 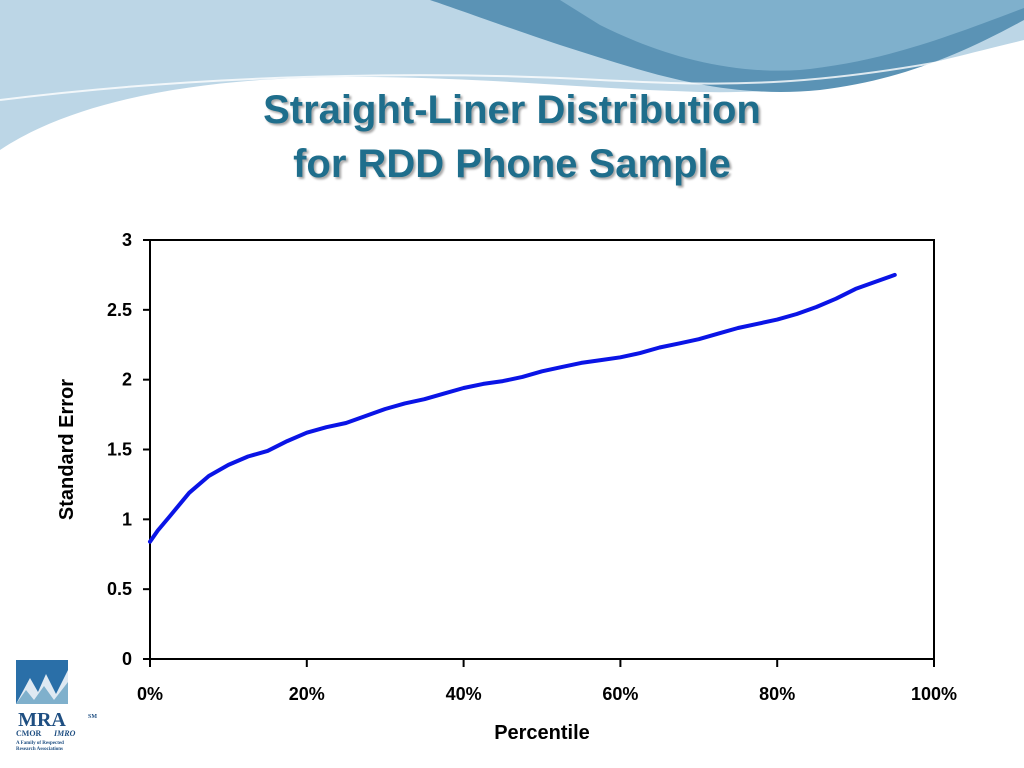 What do you see at coordinates (307, 694) in the screenshot?
I see `x-tick-label: 20%` at bounding box center [307, 694].